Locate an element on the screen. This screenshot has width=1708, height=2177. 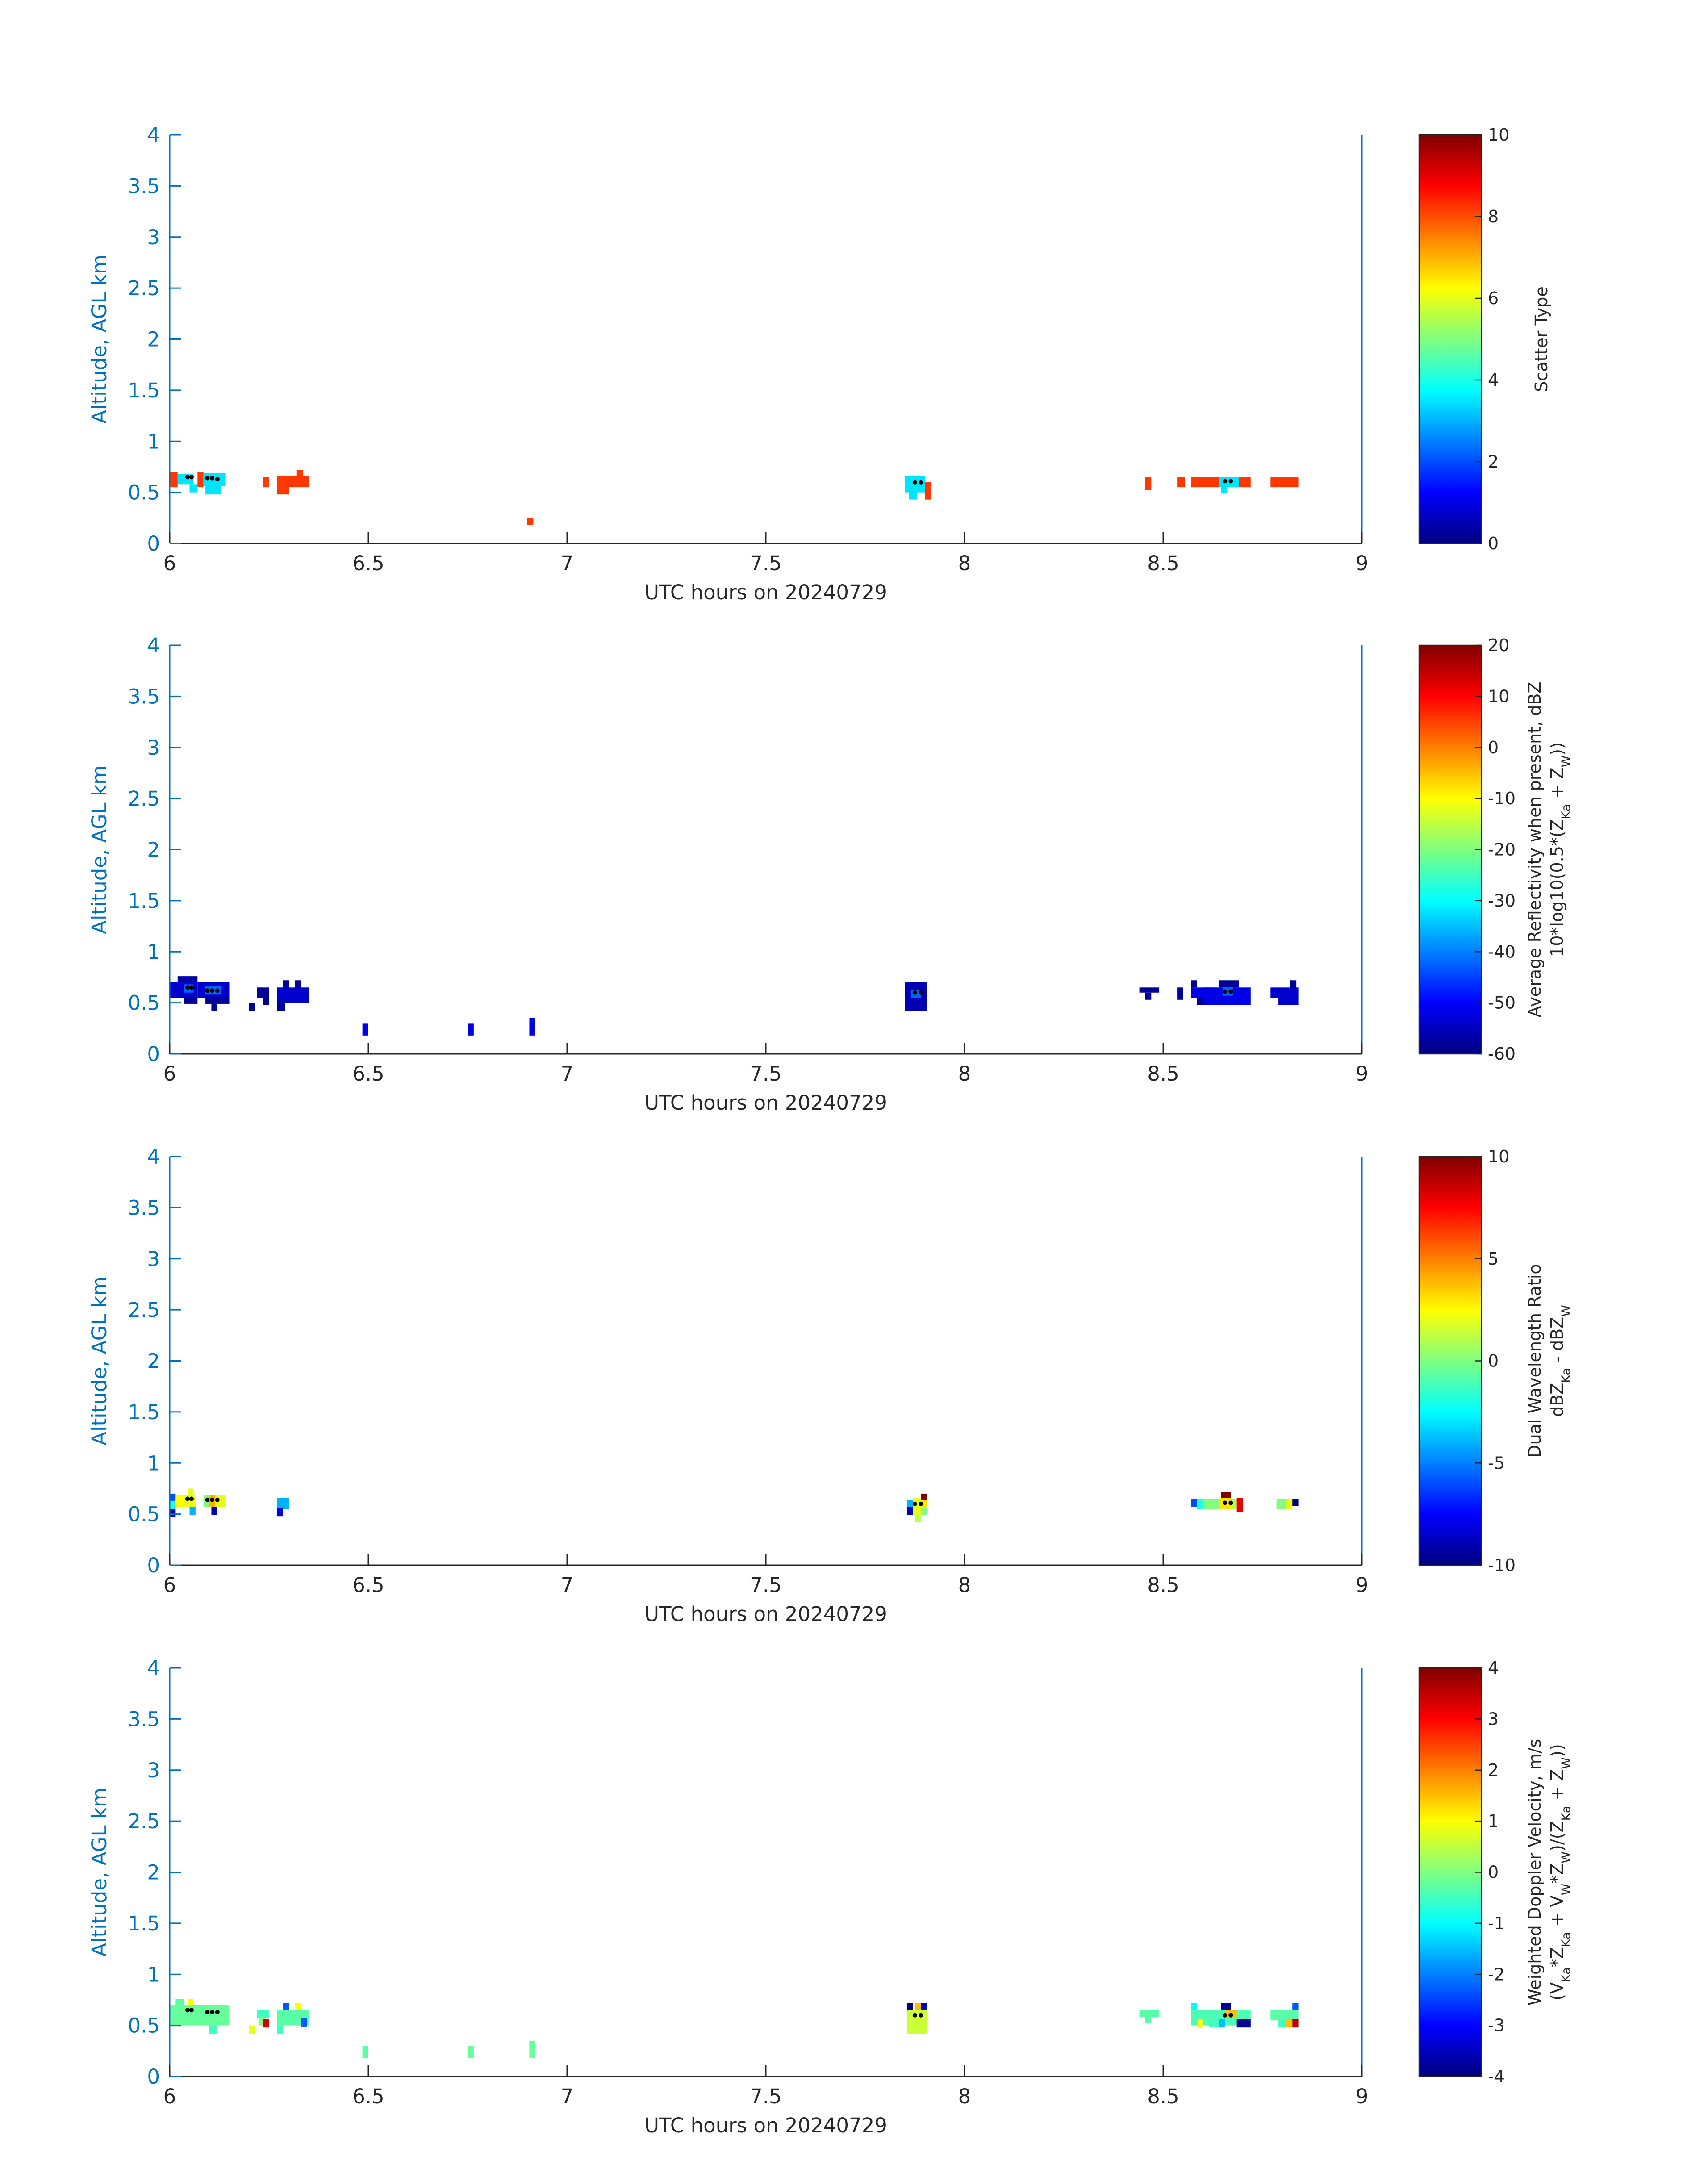
colorbar-tick-label: 0 is located at coordinates (1493, 747).